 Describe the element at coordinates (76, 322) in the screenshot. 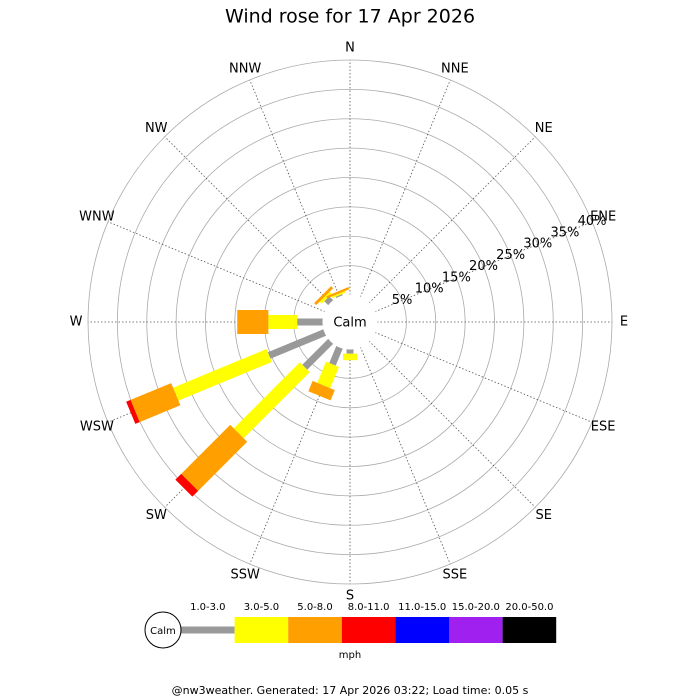

I see `direction-label: W` at that location.